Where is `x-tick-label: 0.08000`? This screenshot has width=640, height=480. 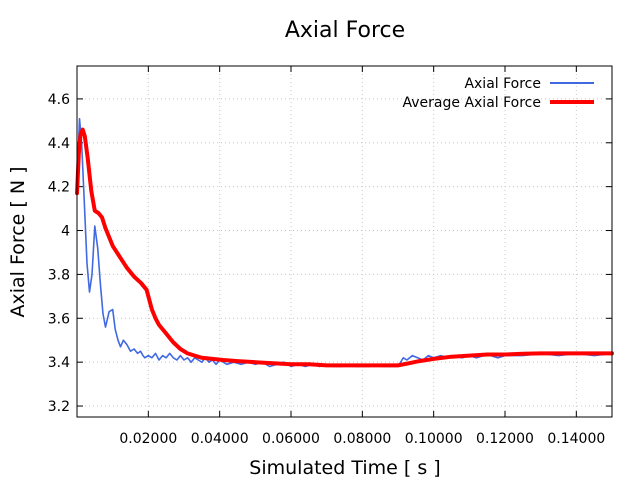 x-tick-label: 0.08000 is located at coordinates (362, 439).